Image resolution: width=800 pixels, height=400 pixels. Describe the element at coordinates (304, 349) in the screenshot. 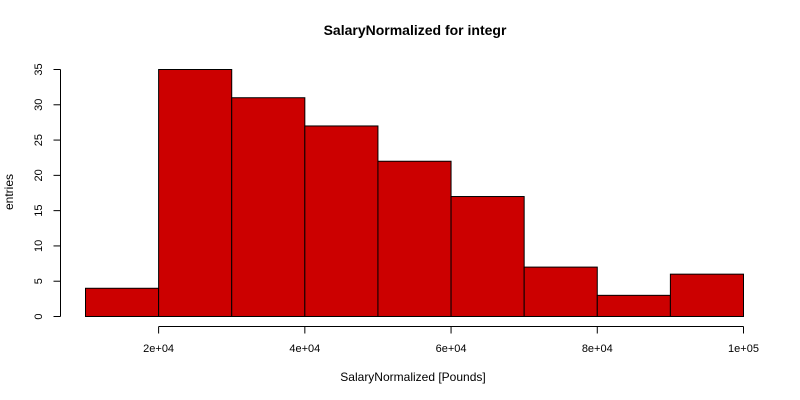

I see `x-tick-label: 4e+04` at that location.